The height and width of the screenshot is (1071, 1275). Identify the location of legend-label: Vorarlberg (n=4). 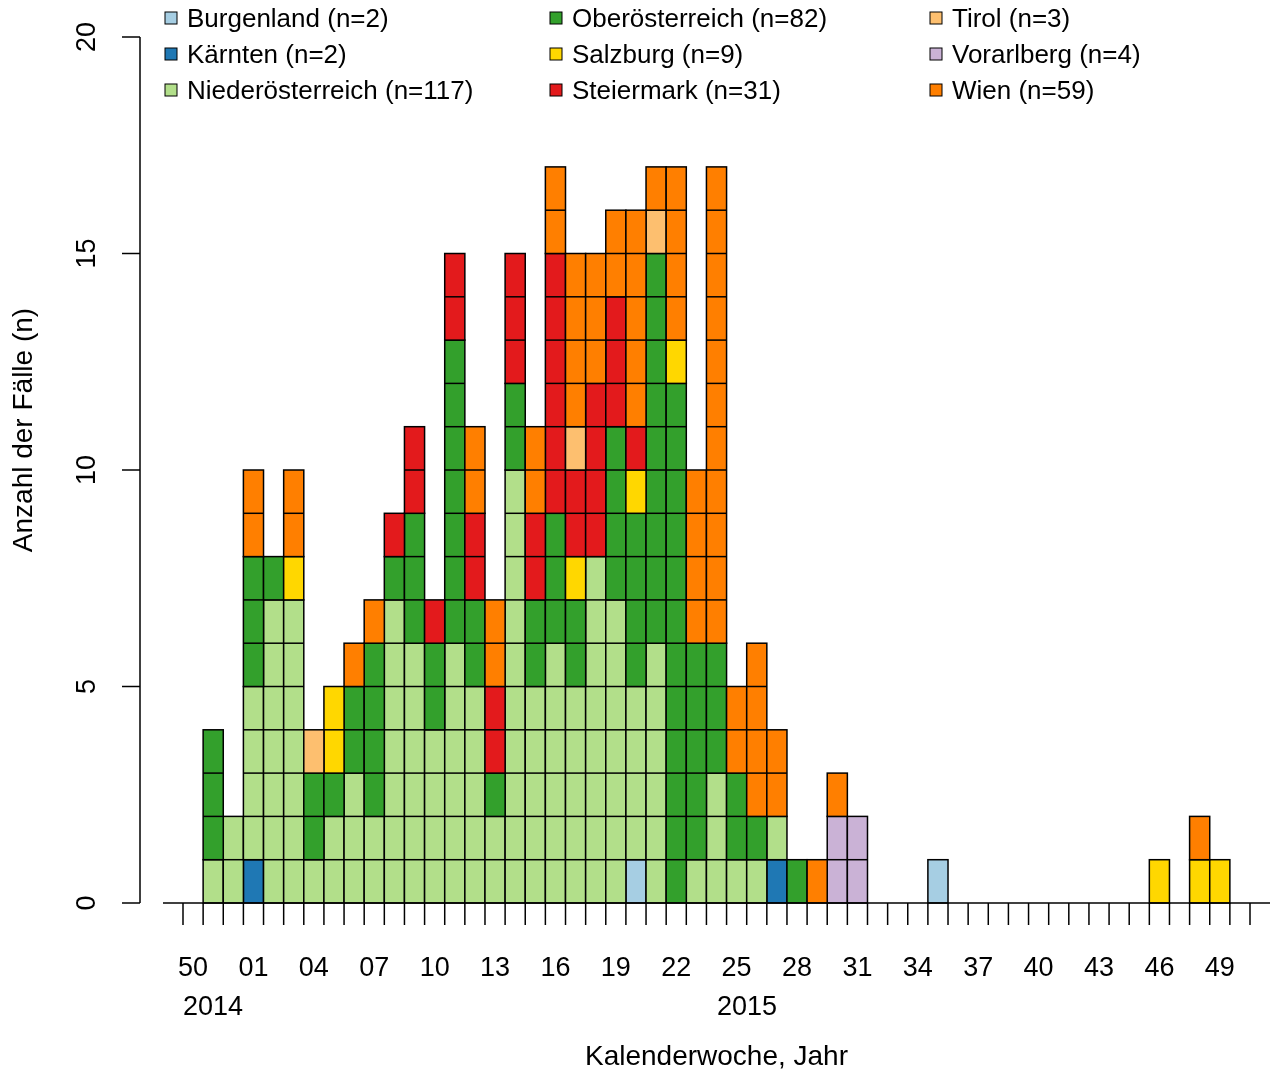
(1046, 54).